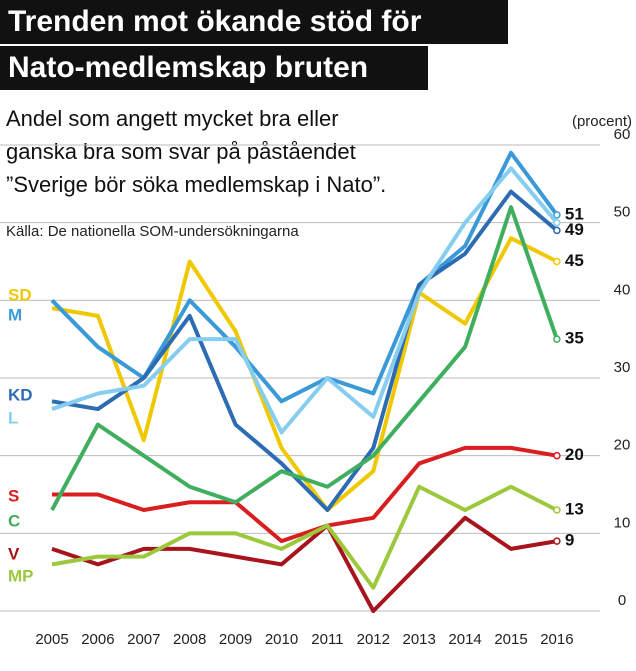 The width and height of the screenshot is (636, 671). Describe the element at coordinates (622, 289) in the screenshot. I see `y-tick-label: 40` at that location.